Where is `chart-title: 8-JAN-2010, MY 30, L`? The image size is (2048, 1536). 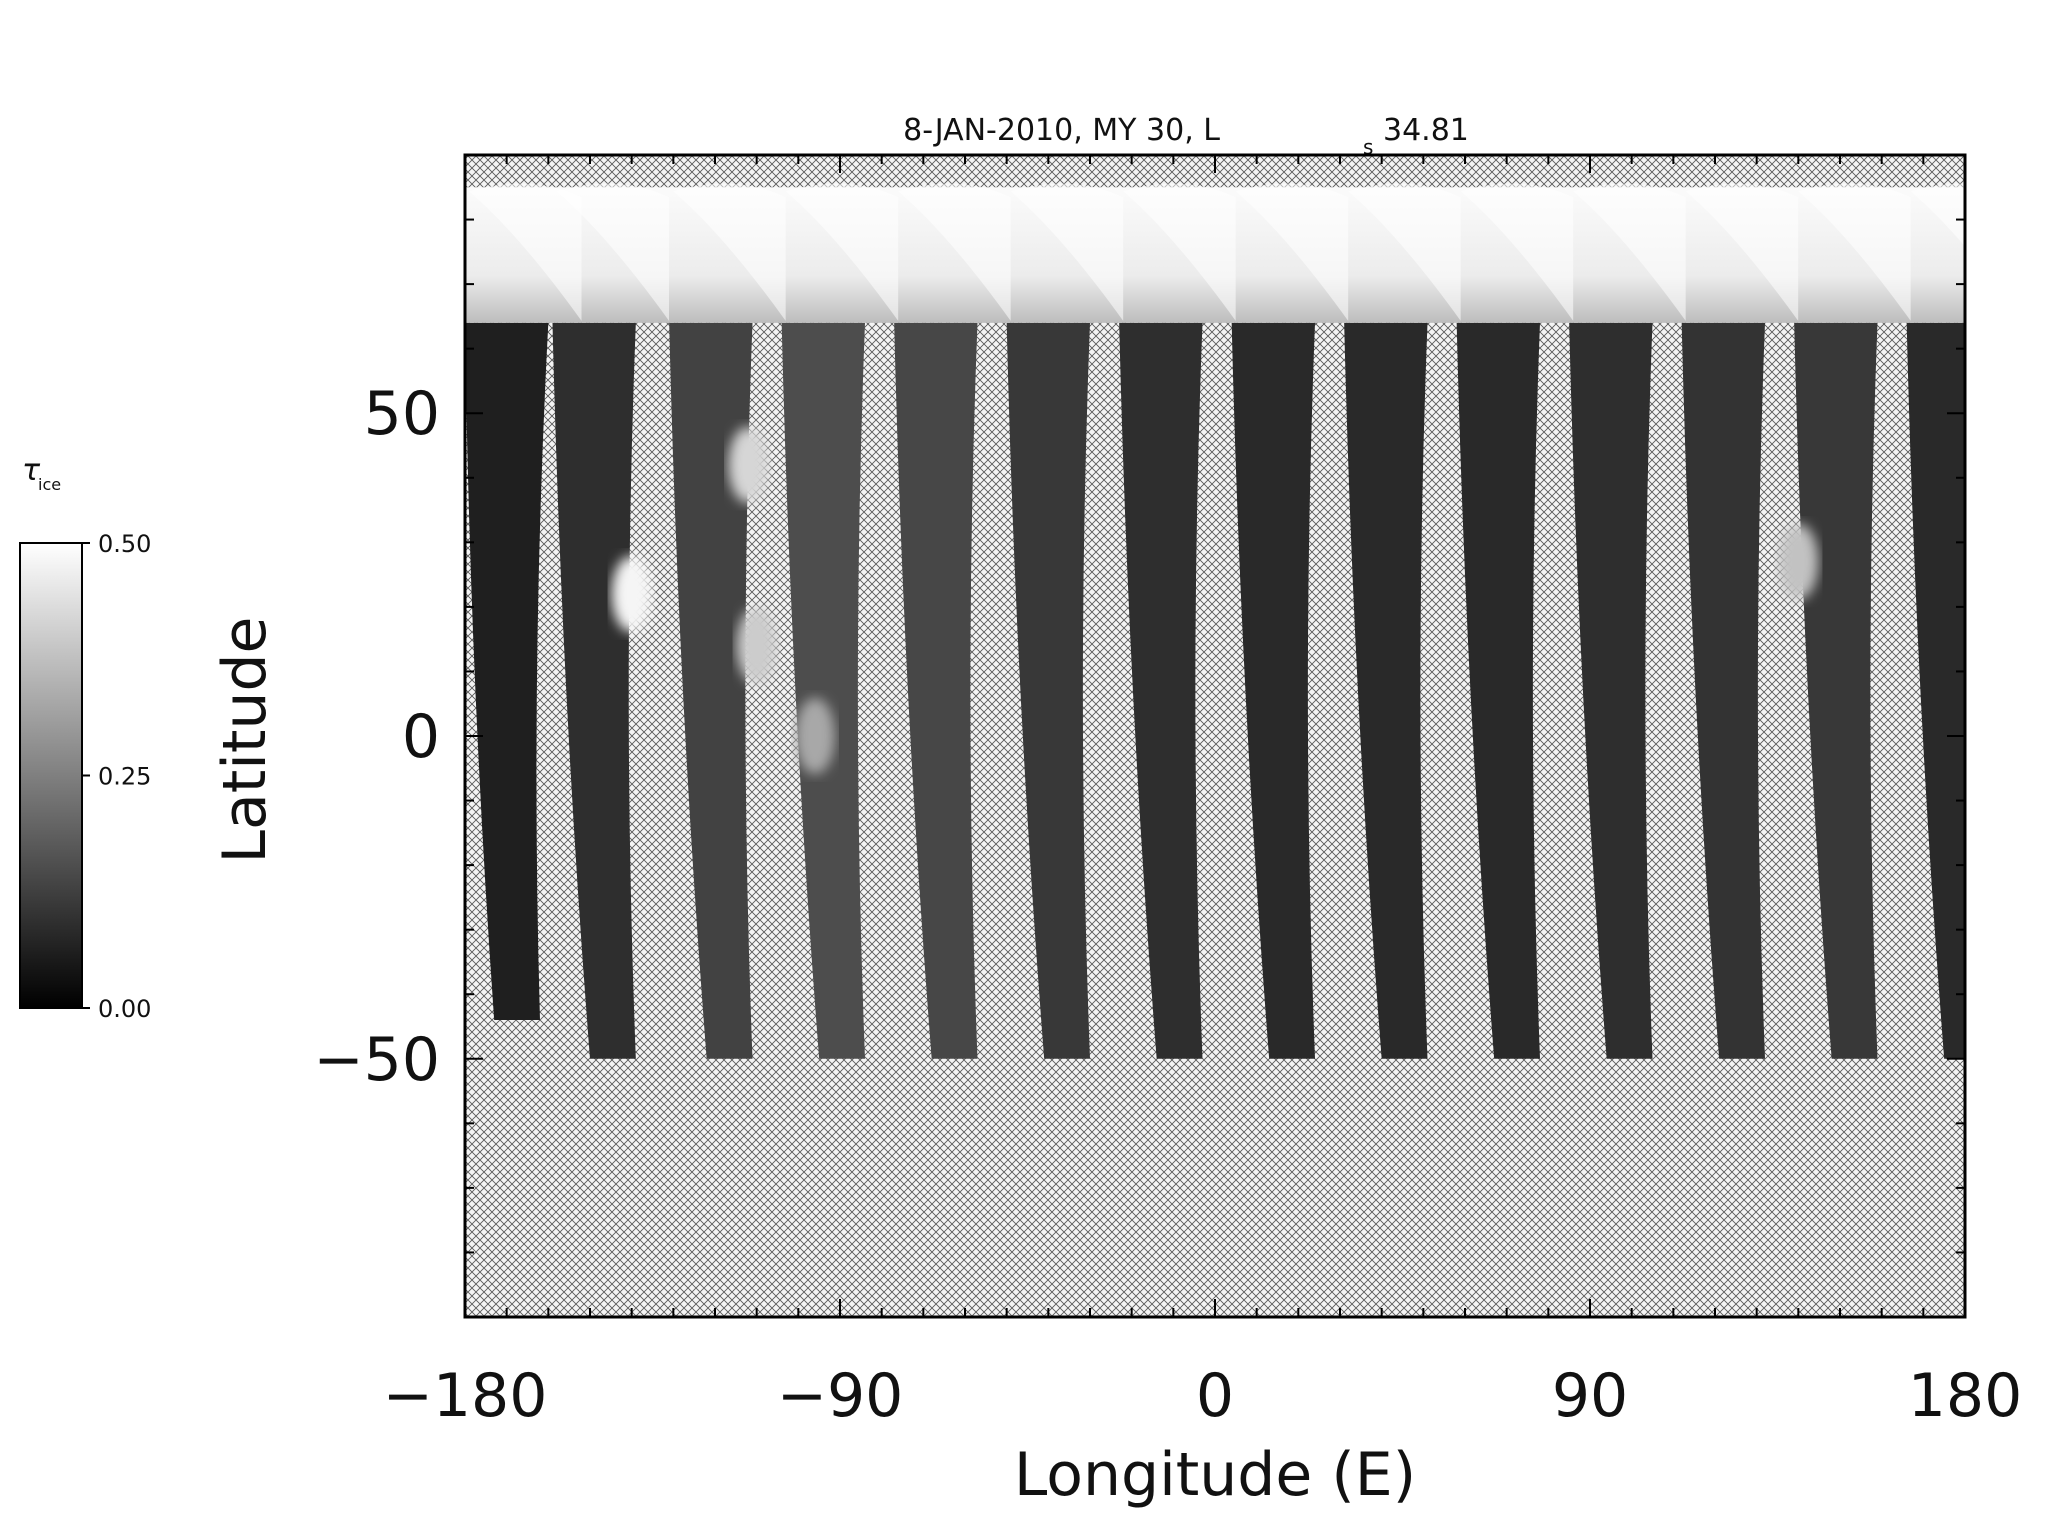 chart-title: 8-JAN-2010, MY 30, L is located at coordinates (1061, 130).